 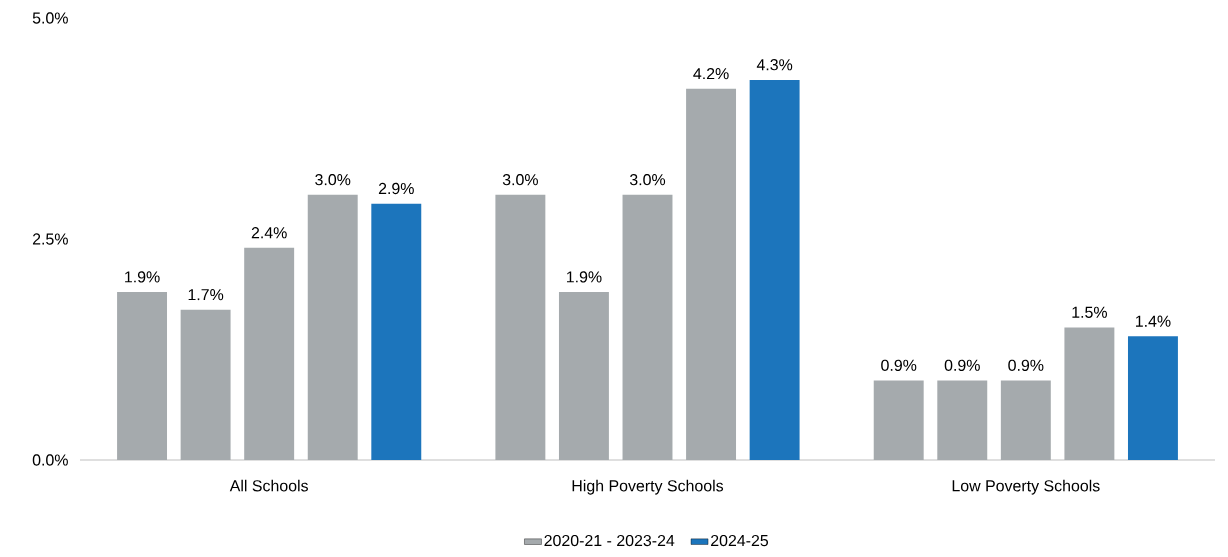 What do you see at coordinates (711, 73) in the screenshot?
I see `data-label: 4.2%` at bounding box center [711, 73].